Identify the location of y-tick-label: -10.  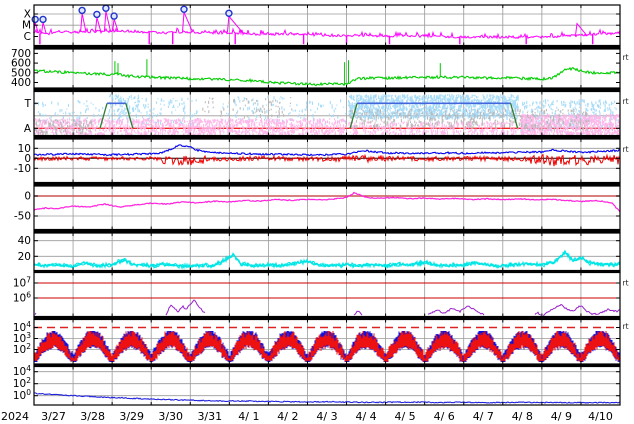
(22, 169).